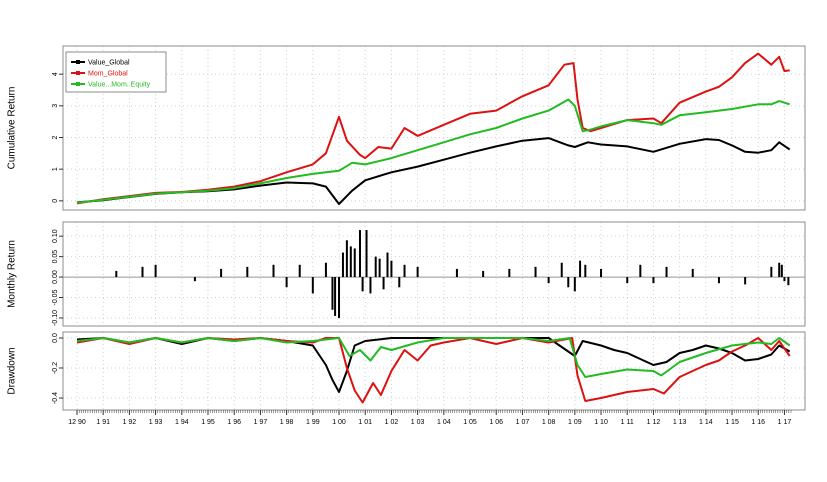  Describe the element at coordinates (108, 74) in the screenshot. I see `legend-label: Mom_Global` at that location.